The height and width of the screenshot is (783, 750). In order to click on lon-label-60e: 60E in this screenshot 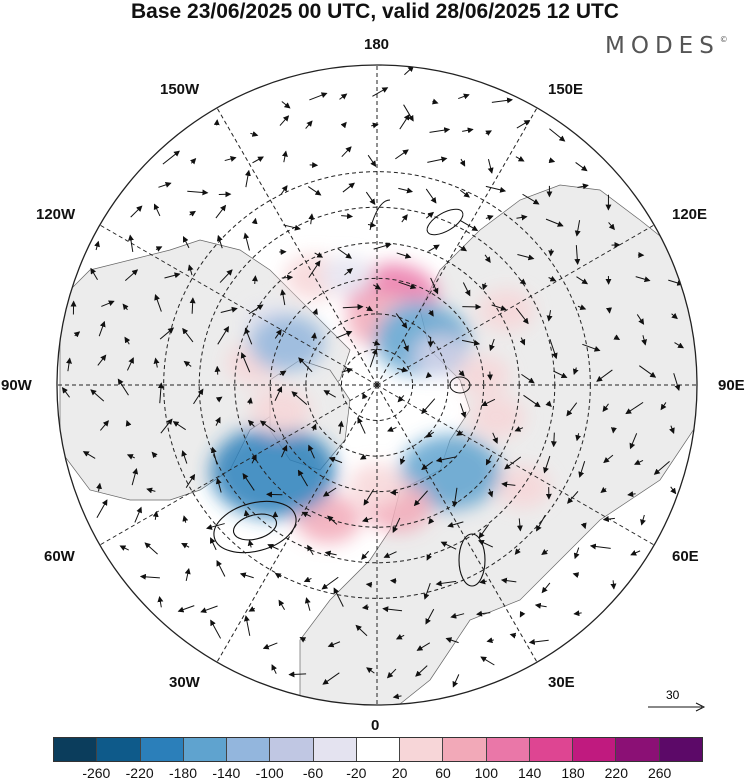, I will do `click(685, 556)`.